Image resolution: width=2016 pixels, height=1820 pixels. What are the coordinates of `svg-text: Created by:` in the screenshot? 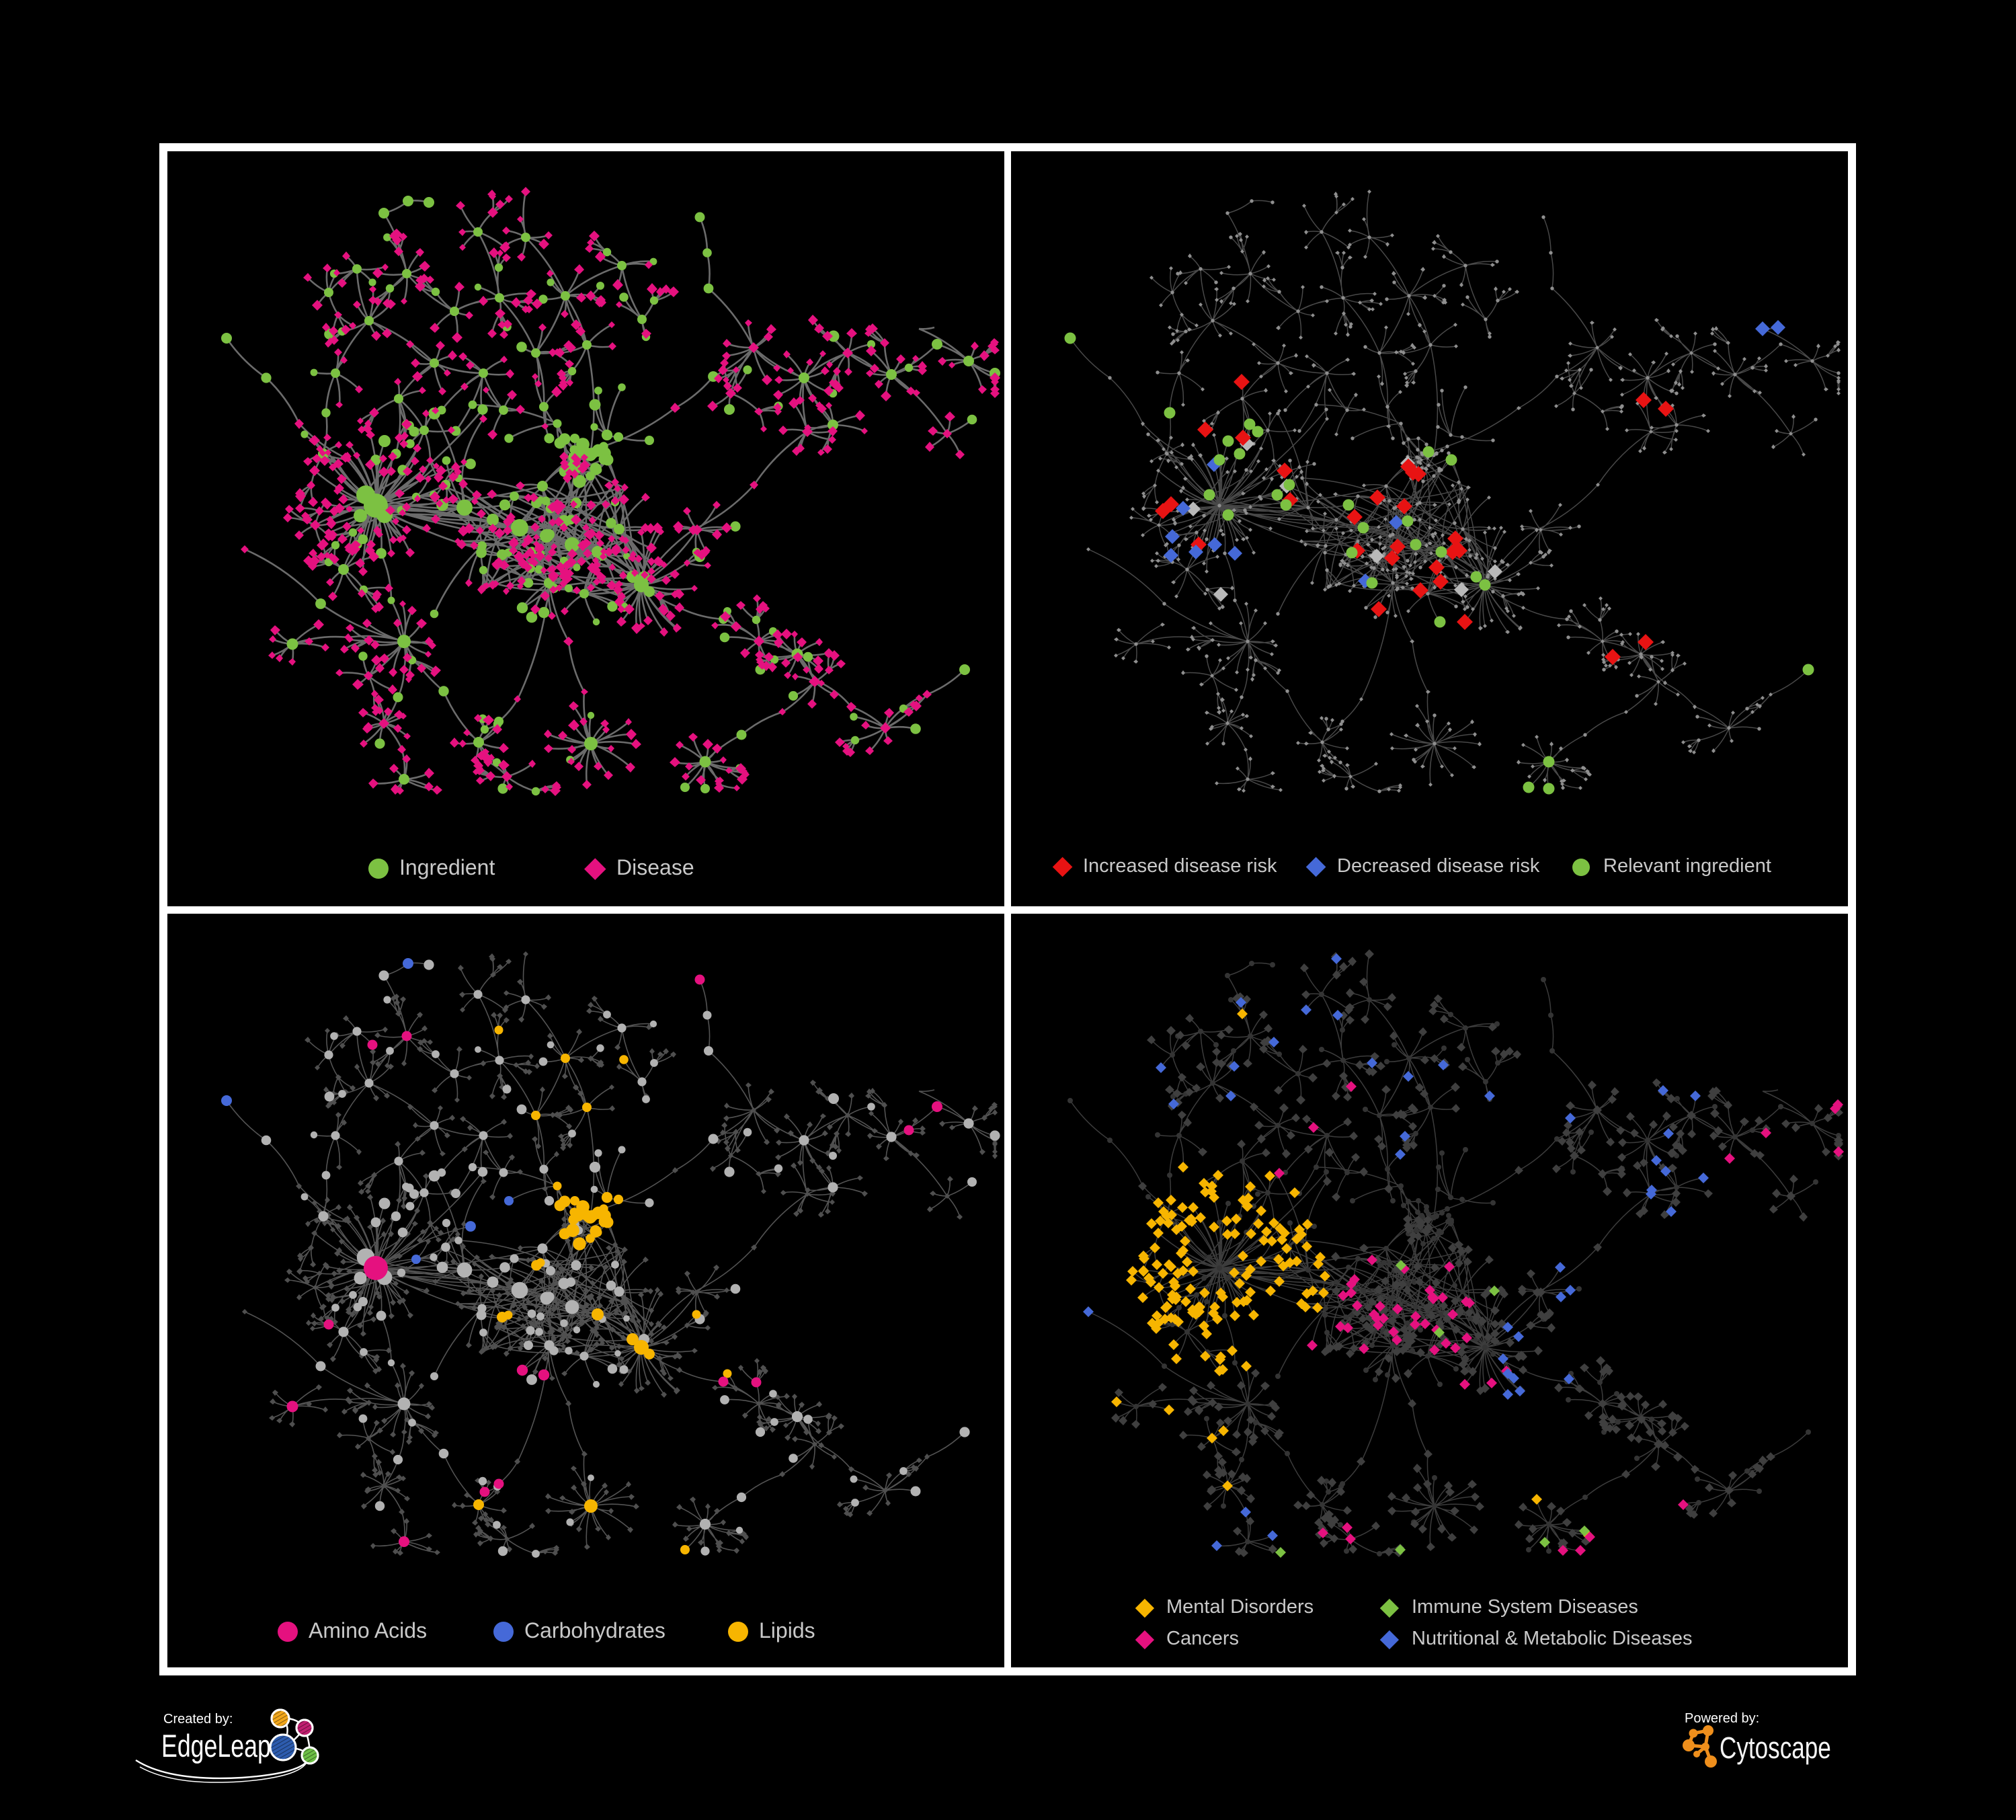 It's located at (198, 1719).